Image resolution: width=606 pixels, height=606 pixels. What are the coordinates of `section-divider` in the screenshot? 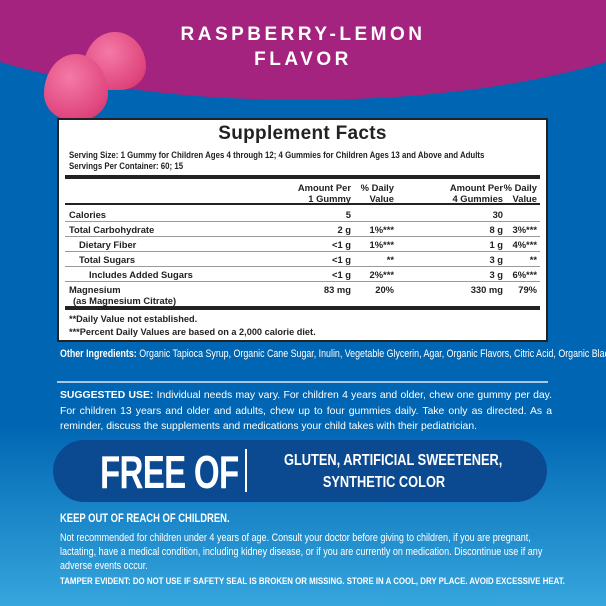 It's located at (302, 382).